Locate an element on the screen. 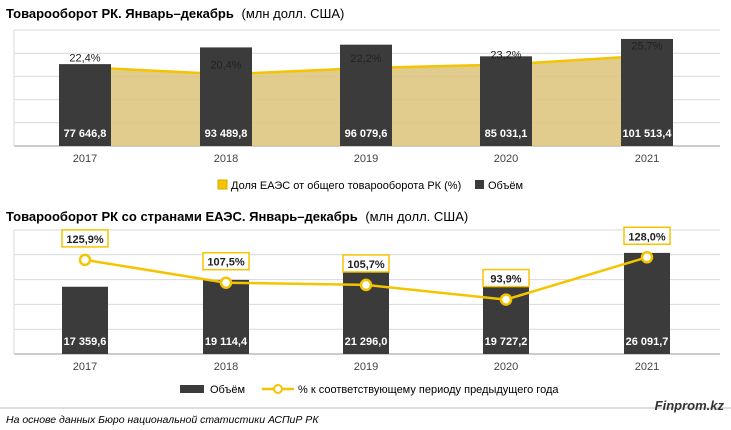 Image resolution: width=731 pixels, height=430 pixels. bar-value-label: 93 489,8 is located at coordinates (226, 134).